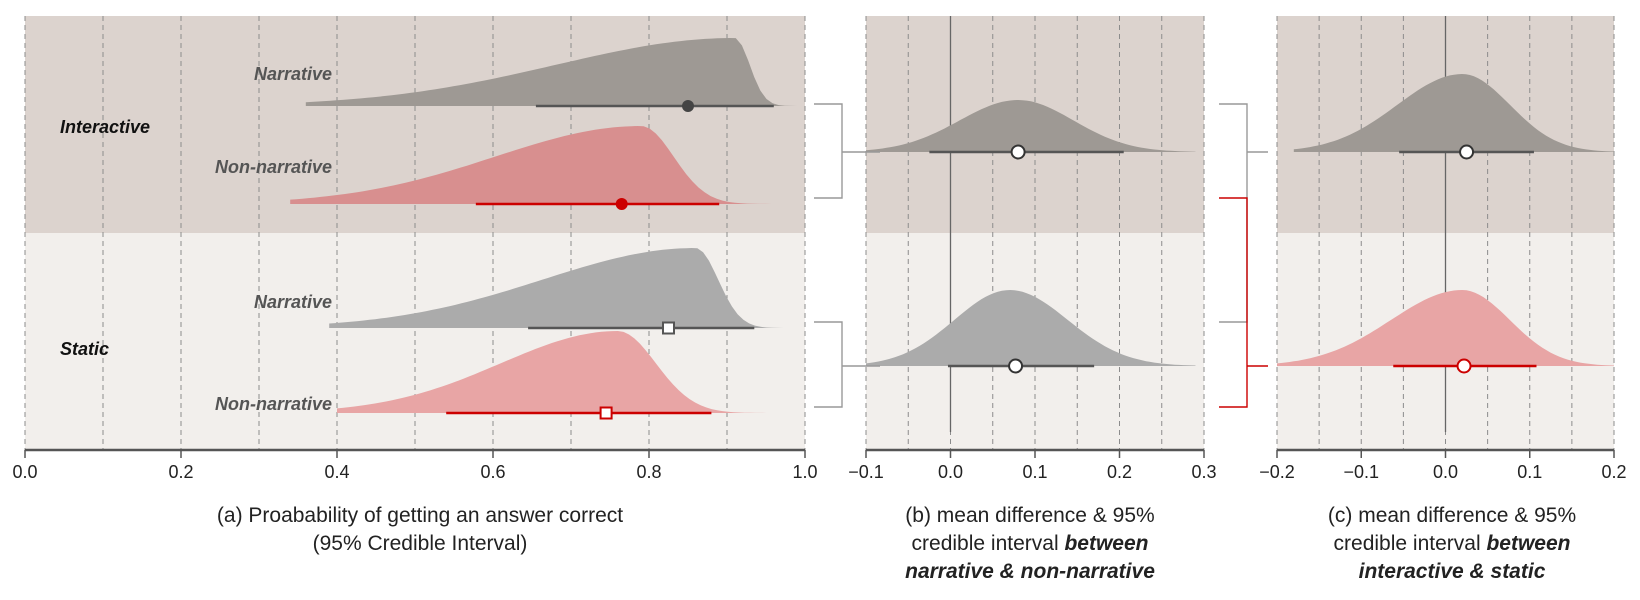  I want to click on caption-b-line2: credible interval between, so click(1030, 544).